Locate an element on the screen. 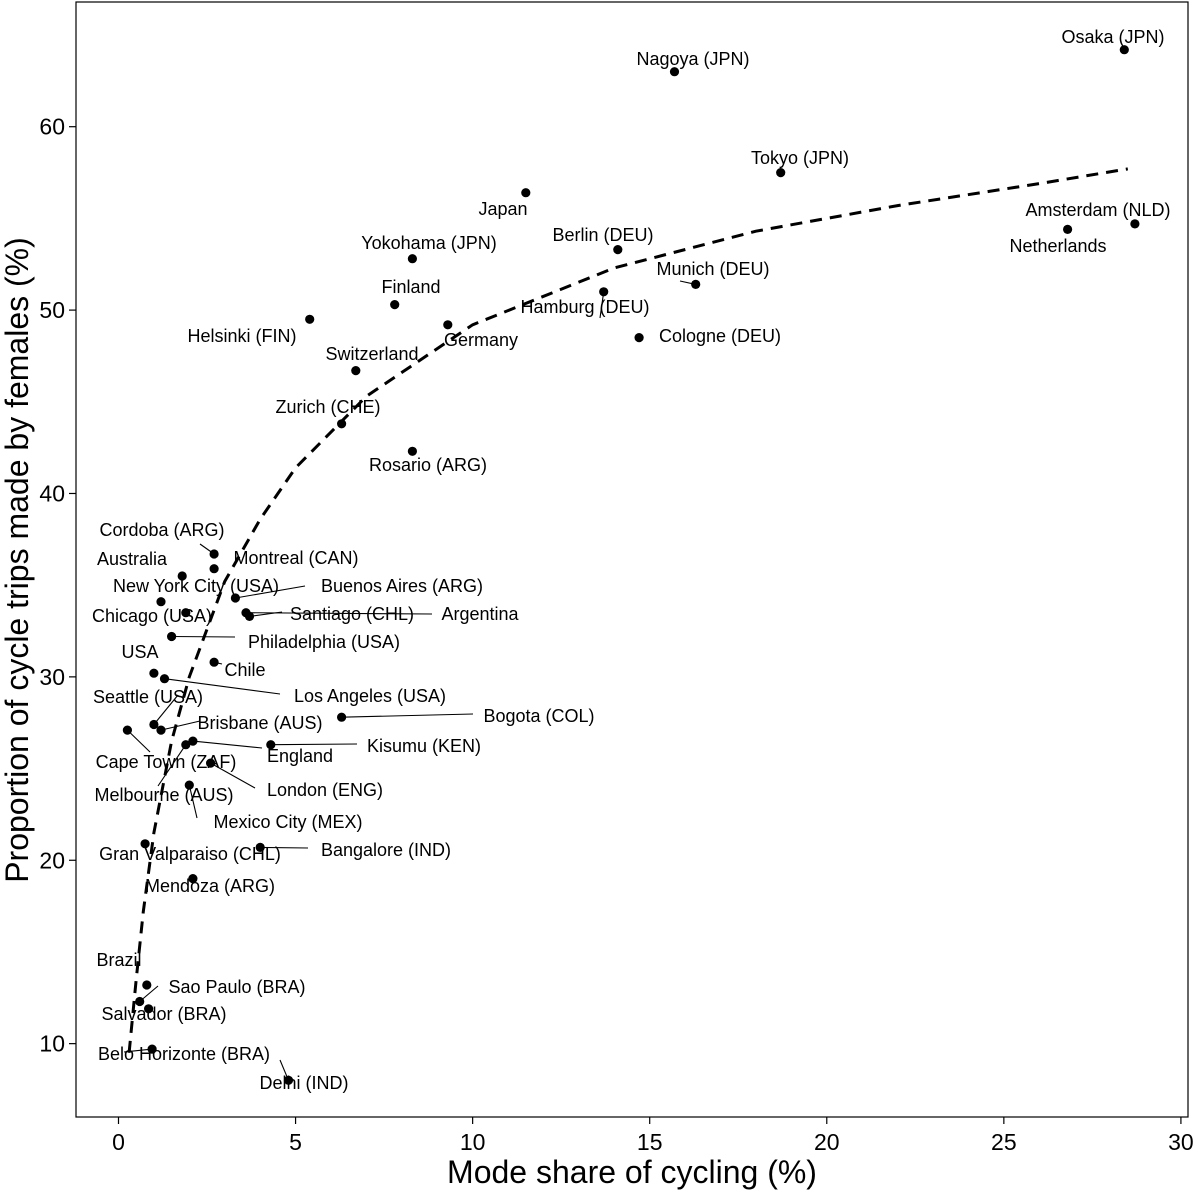  label-cologne-deu: Cologne (DEU) is located at coordinates (720, 336).